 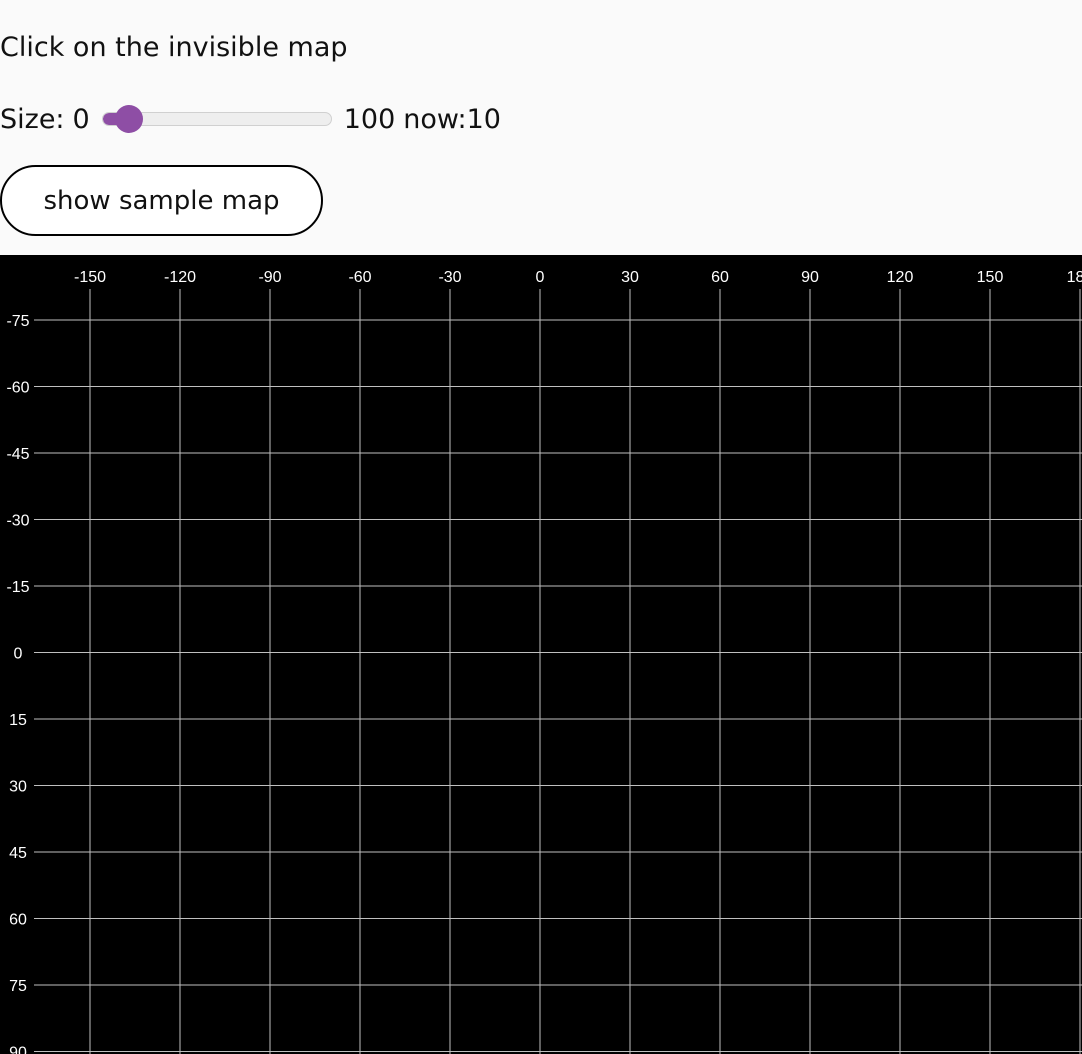 What do you see at coordinates (359, 277) in the screenshot?
I see `x-tick-label: -60` at bounding box center [359, 277].